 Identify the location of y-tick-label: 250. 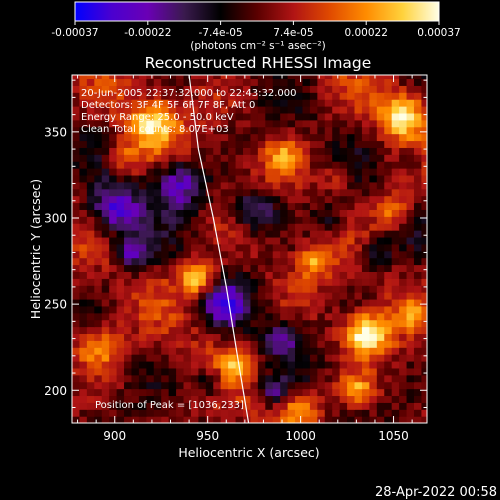
(55, 305).